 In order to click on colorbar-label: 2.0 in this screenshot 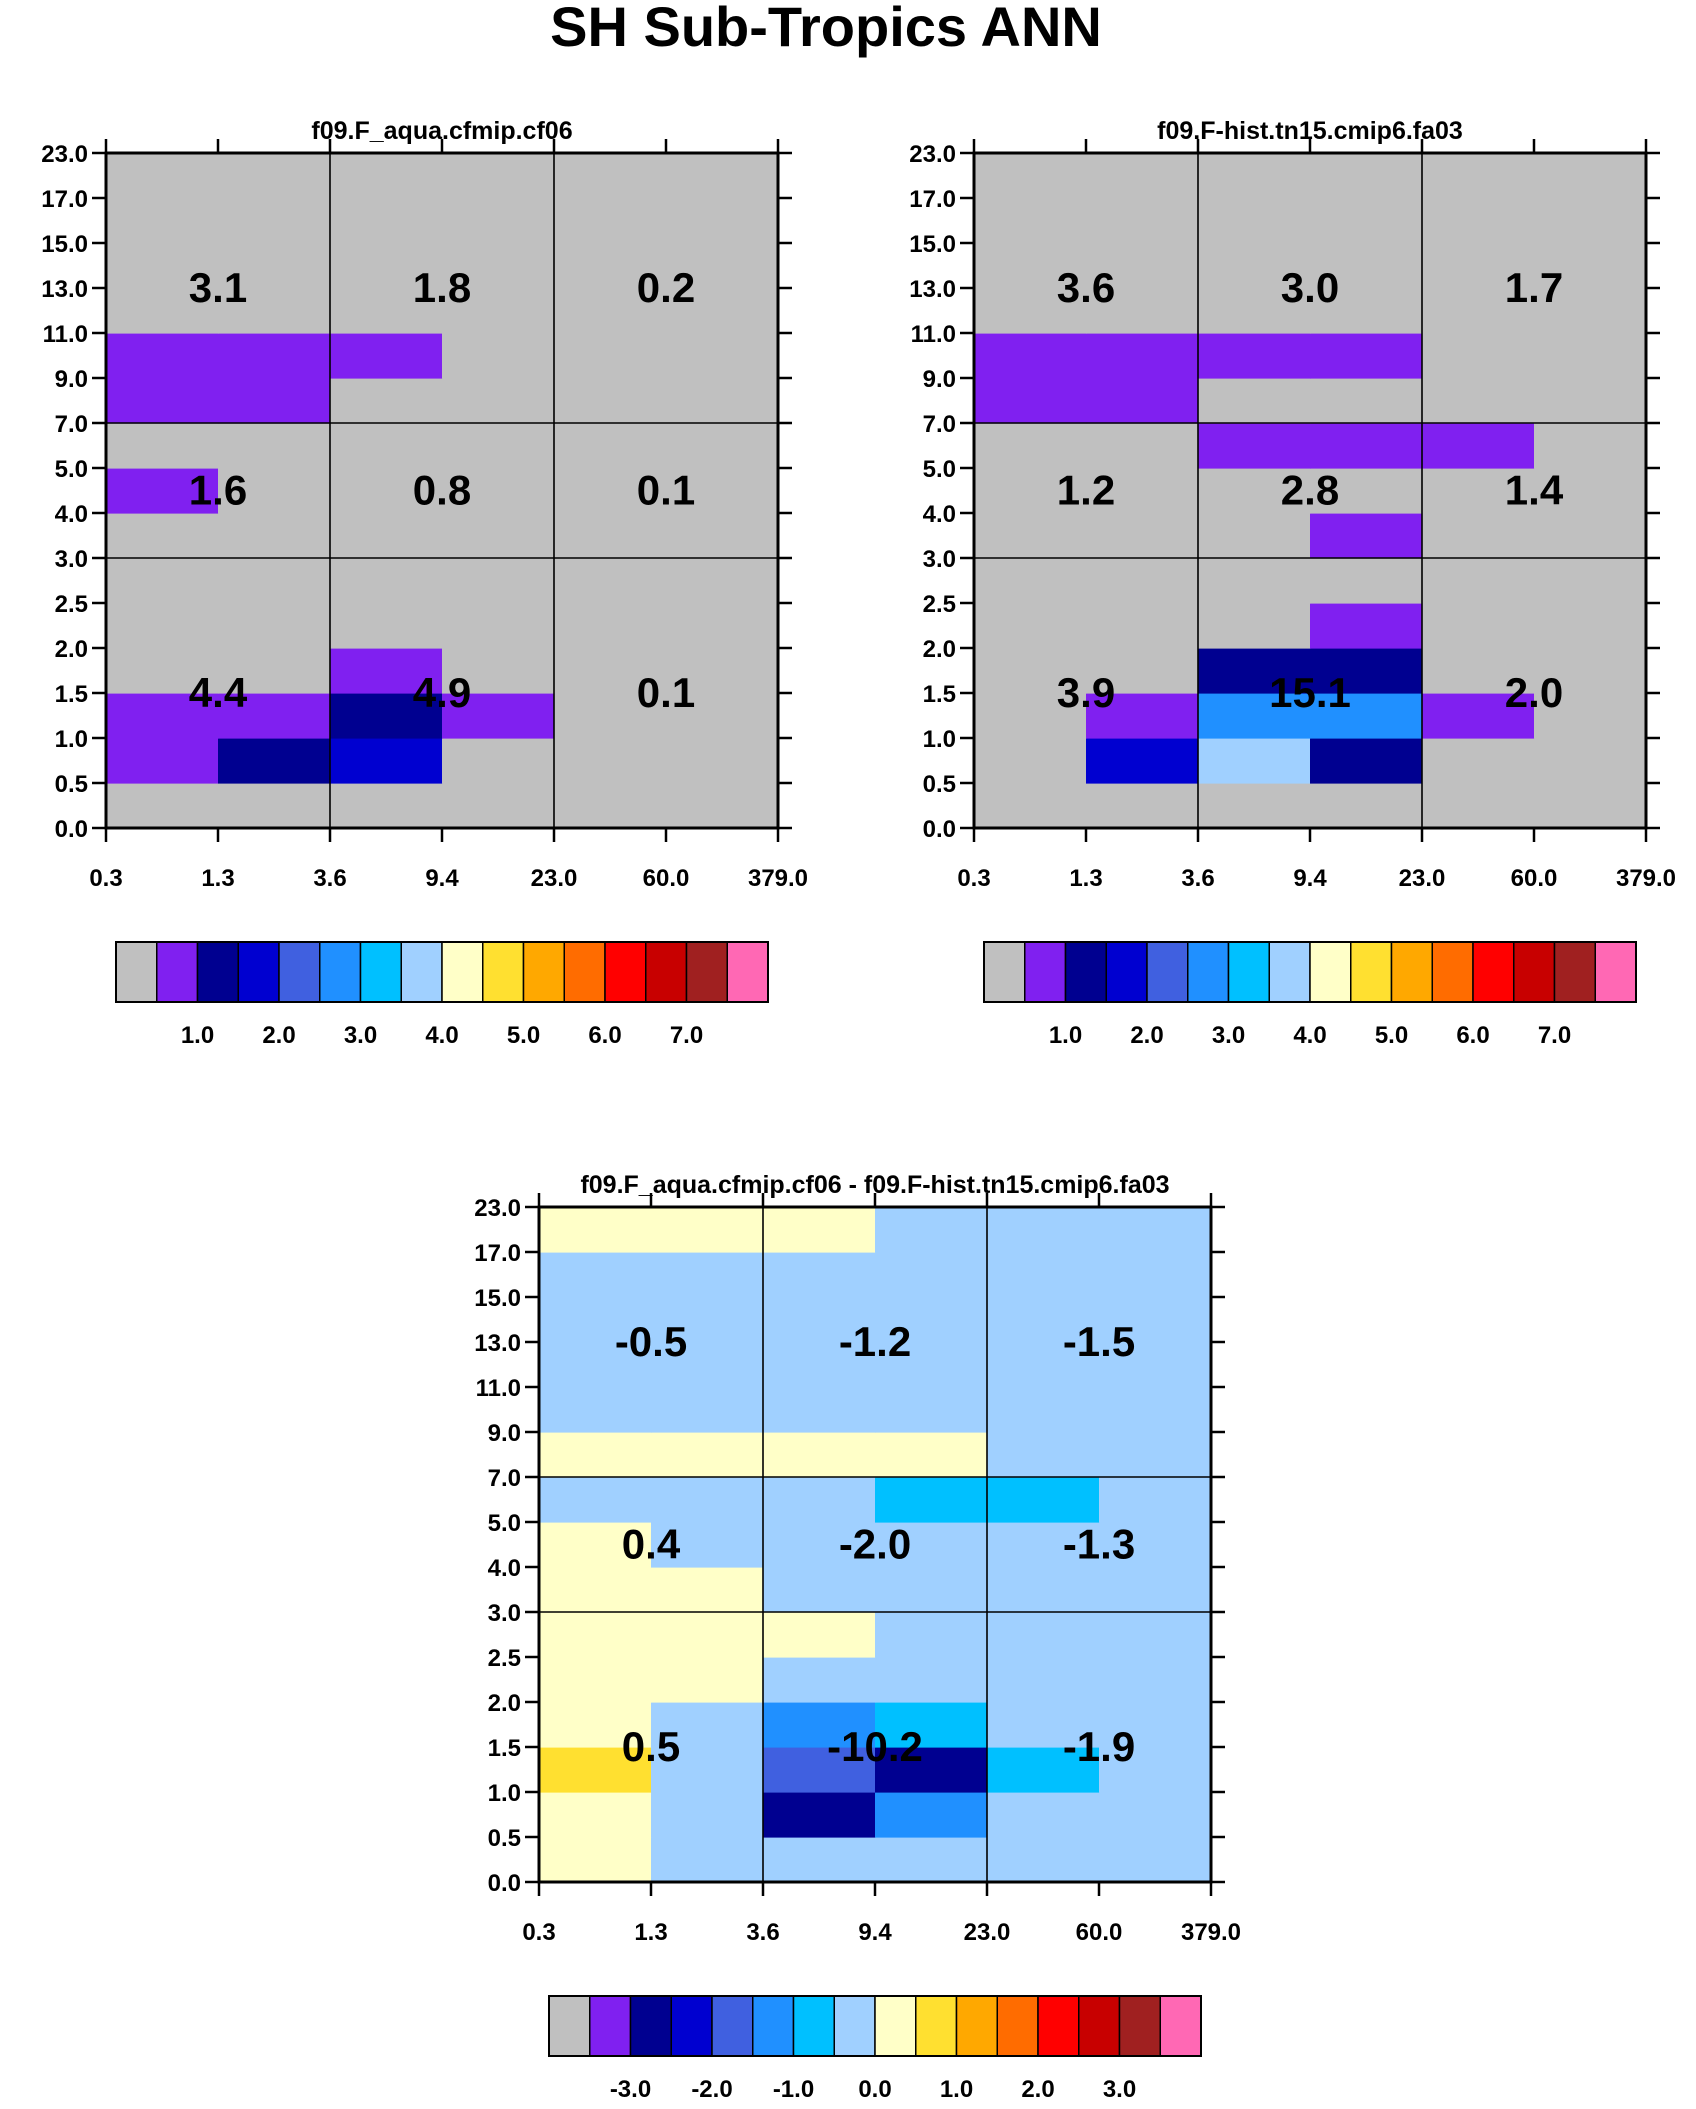, I will do `click(1037, 2089)`.